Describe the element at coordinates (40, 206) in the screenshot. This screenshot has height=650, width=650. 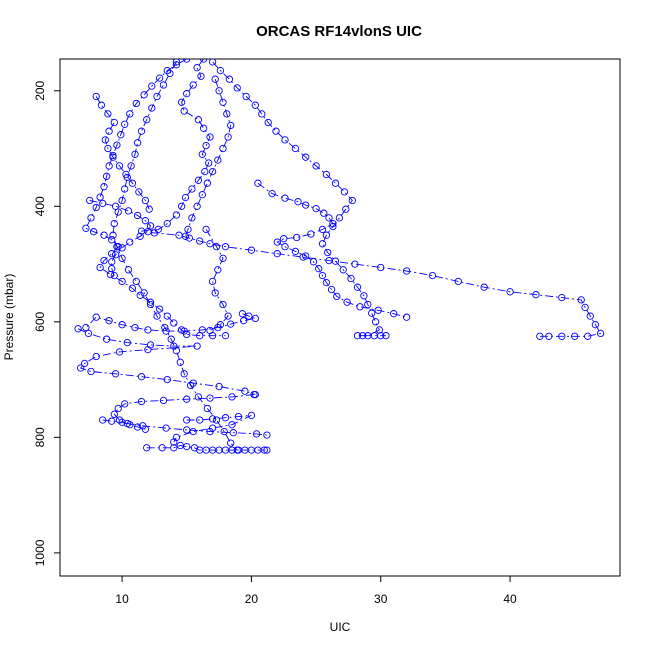
I see `y-tick-label: 400` at that location.